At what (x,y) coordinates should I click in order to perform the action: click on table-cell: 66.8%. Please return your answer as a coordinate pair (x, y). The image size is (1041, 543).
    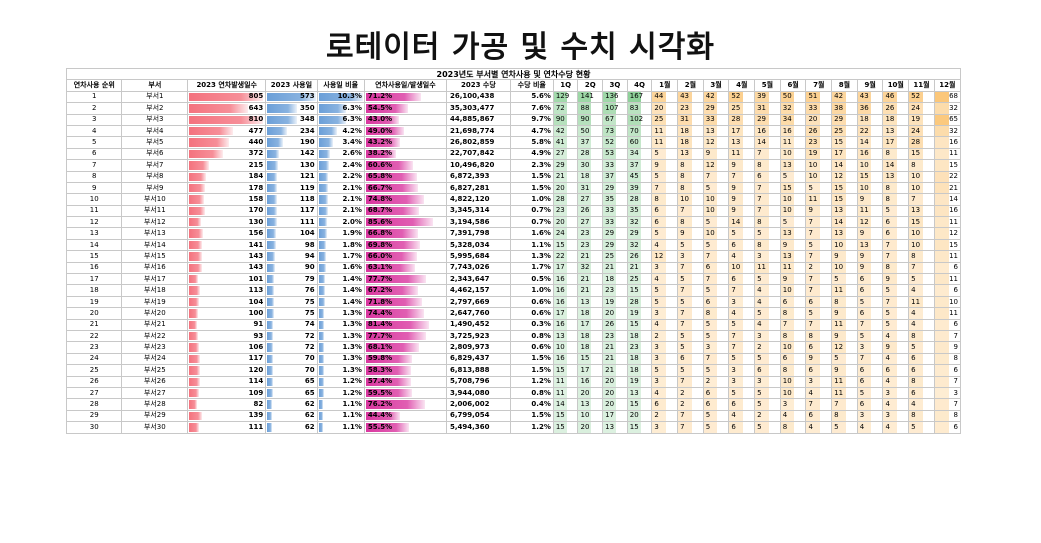
    Looking at the image, I should click on (405, 233).